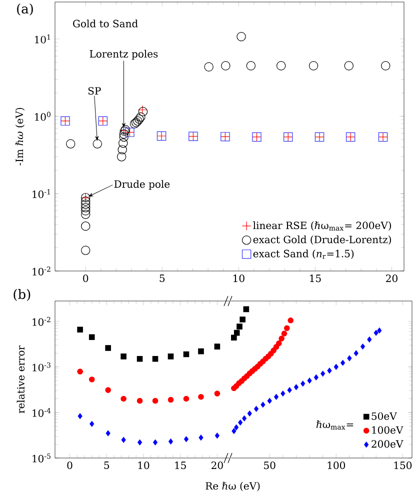 This screenshot has width=415, height=503. What do you see at coordinates (335, 425) in the screenshot?
I see `legend-title: ℏω$_{max}$=` at bounding box center [335, 425].